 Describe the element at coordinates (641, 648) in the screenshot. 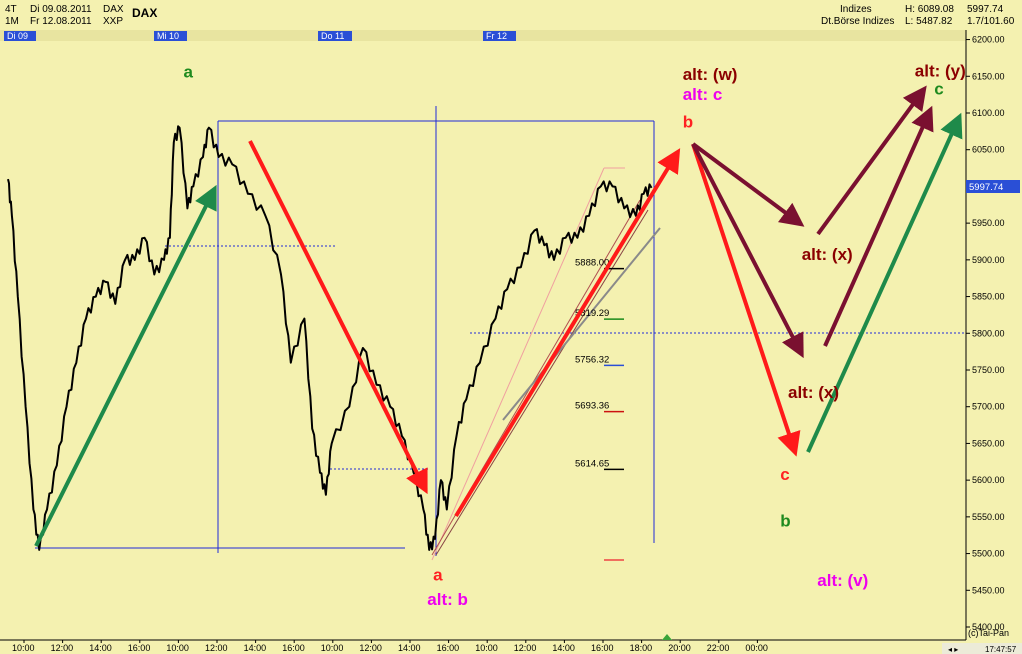

I see `x-tick-label: 18:00` at that location.